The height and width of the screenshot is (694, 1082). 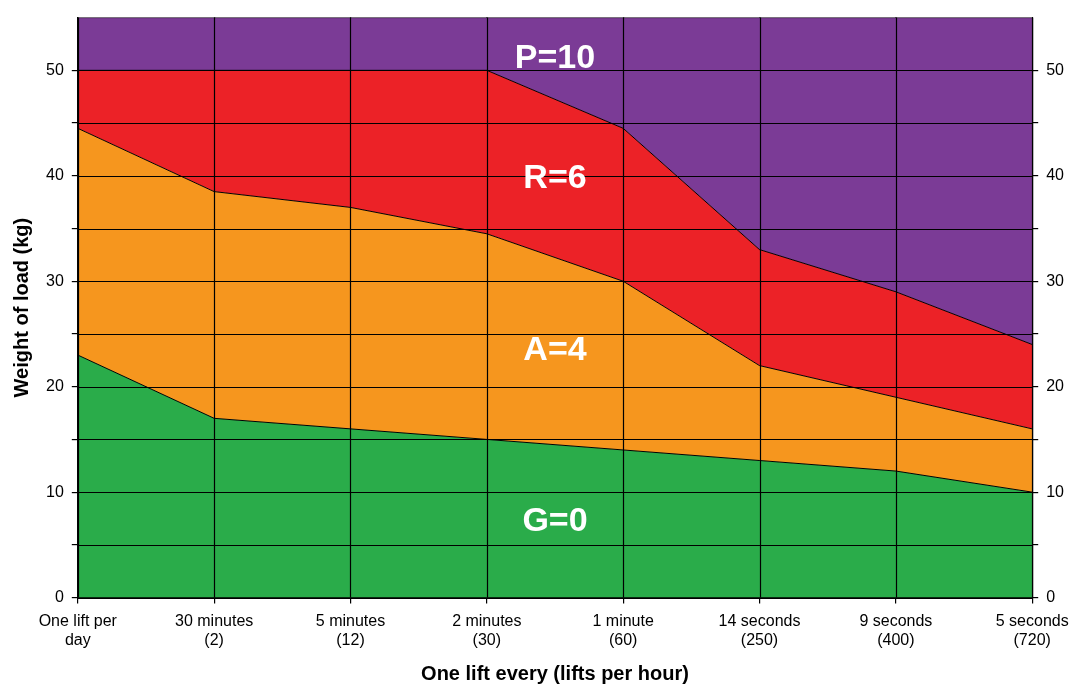 What do you see at coordinates (55, 175) in the screenshot?
I see `y-tick-label: 40` at bounding box center [55, 175].